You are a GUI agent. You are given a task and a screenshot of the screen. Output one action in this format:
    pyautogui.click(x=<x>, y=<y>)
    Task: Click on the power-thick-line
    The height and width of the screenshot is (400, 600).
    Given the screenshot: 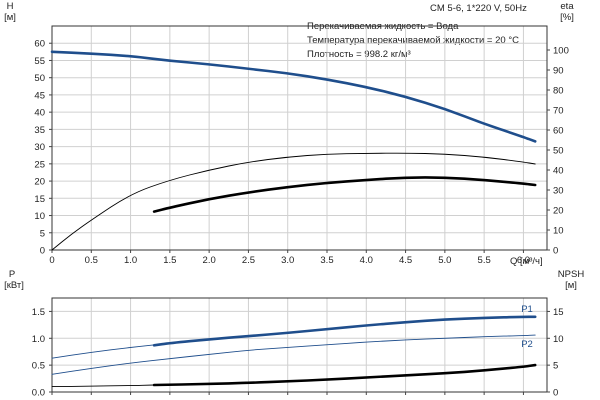 What is the action you would take?
    pyautogui.click(x=344, y=331)
    